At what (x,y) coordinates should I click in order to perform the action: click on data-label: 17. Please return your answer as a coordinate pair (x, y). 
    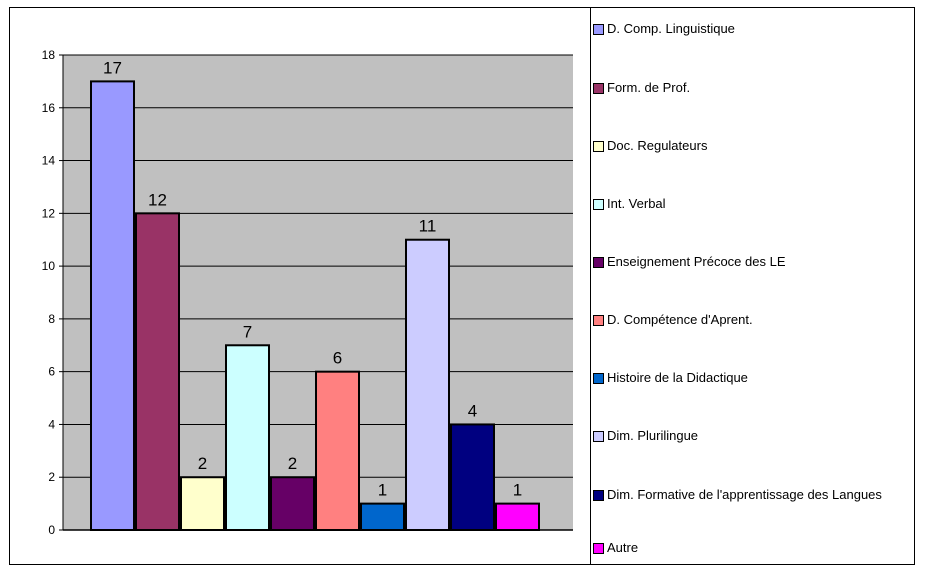
    Looking at the image, I should click on (112, 67).